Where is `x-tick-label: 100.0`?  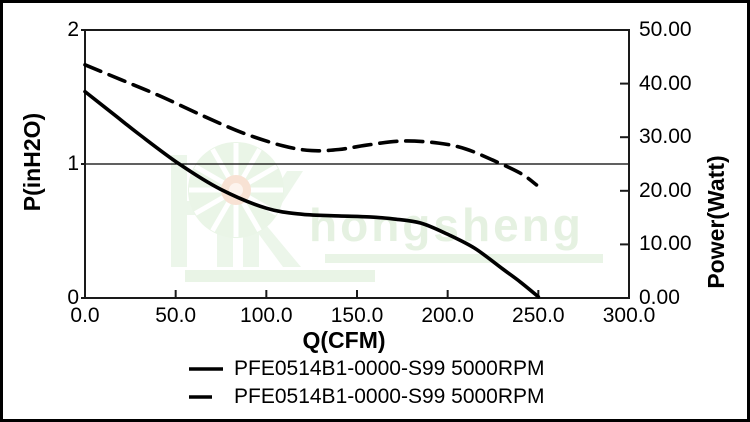 x-tick-label: 100.0 is located at coordinates (266, 315).